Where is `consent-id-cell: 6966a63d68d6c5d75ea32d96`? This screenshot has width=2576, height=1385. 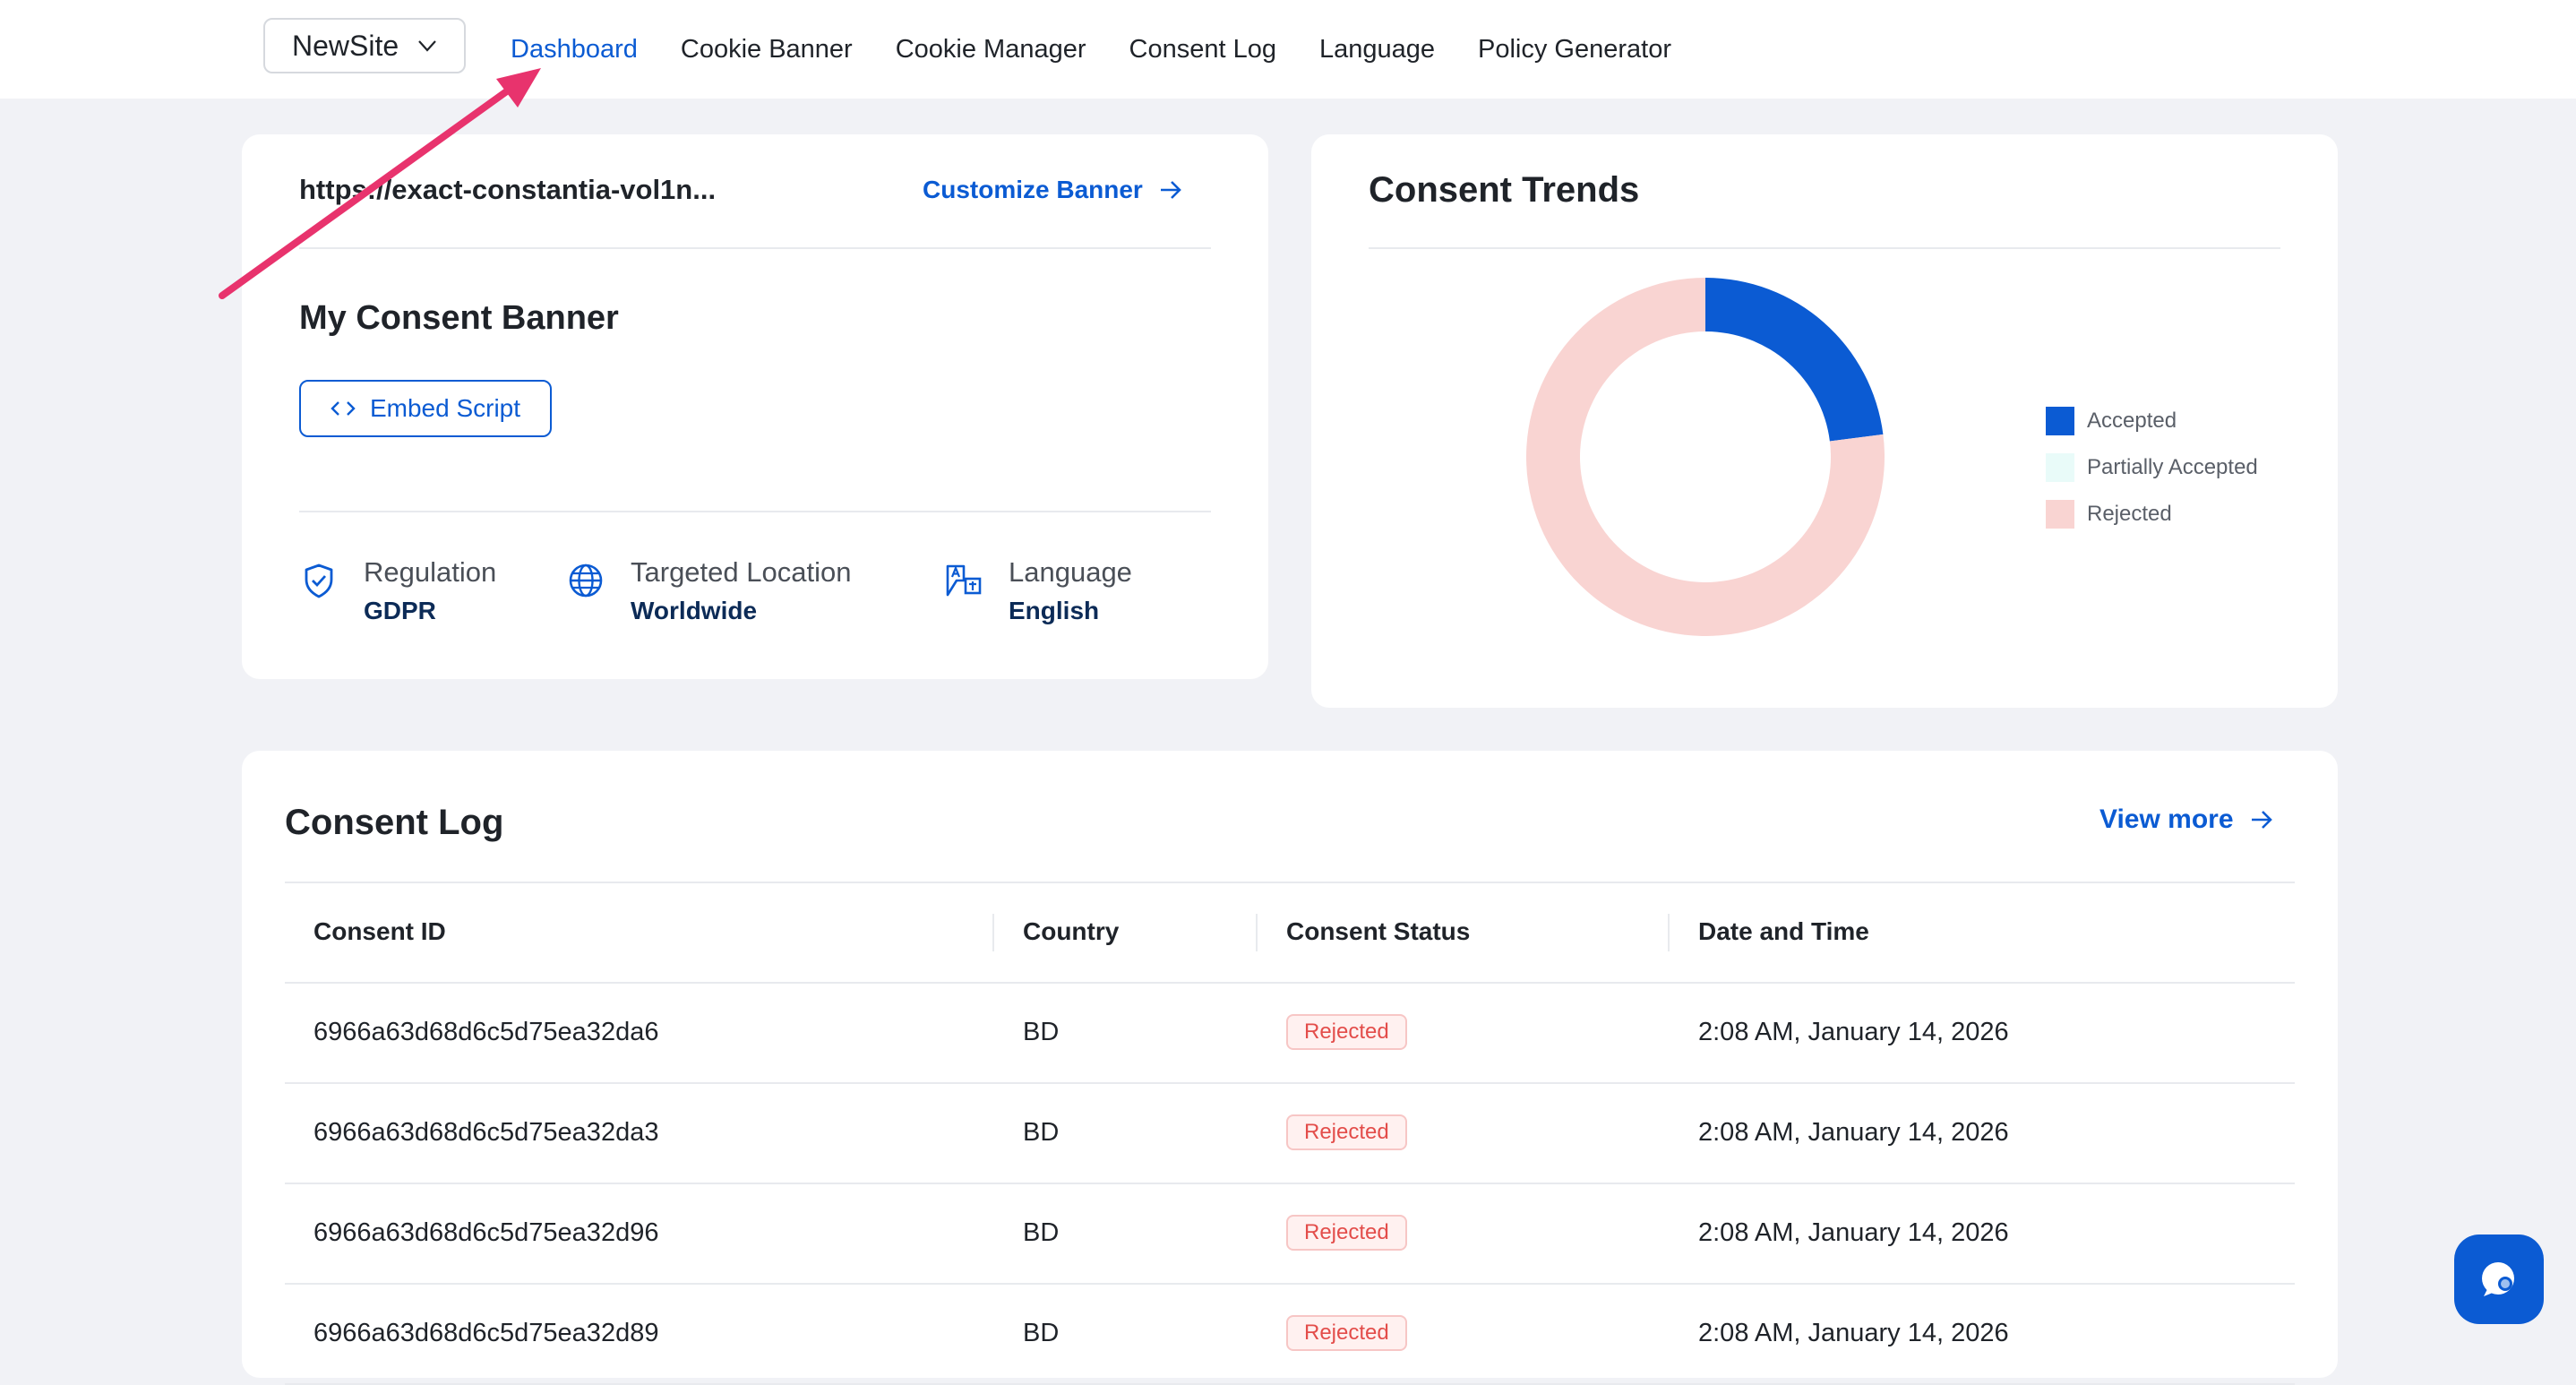 consent-id-cell: 6966a63d68d6c5d75ea32d96 is located at coordinates (486, 1232).